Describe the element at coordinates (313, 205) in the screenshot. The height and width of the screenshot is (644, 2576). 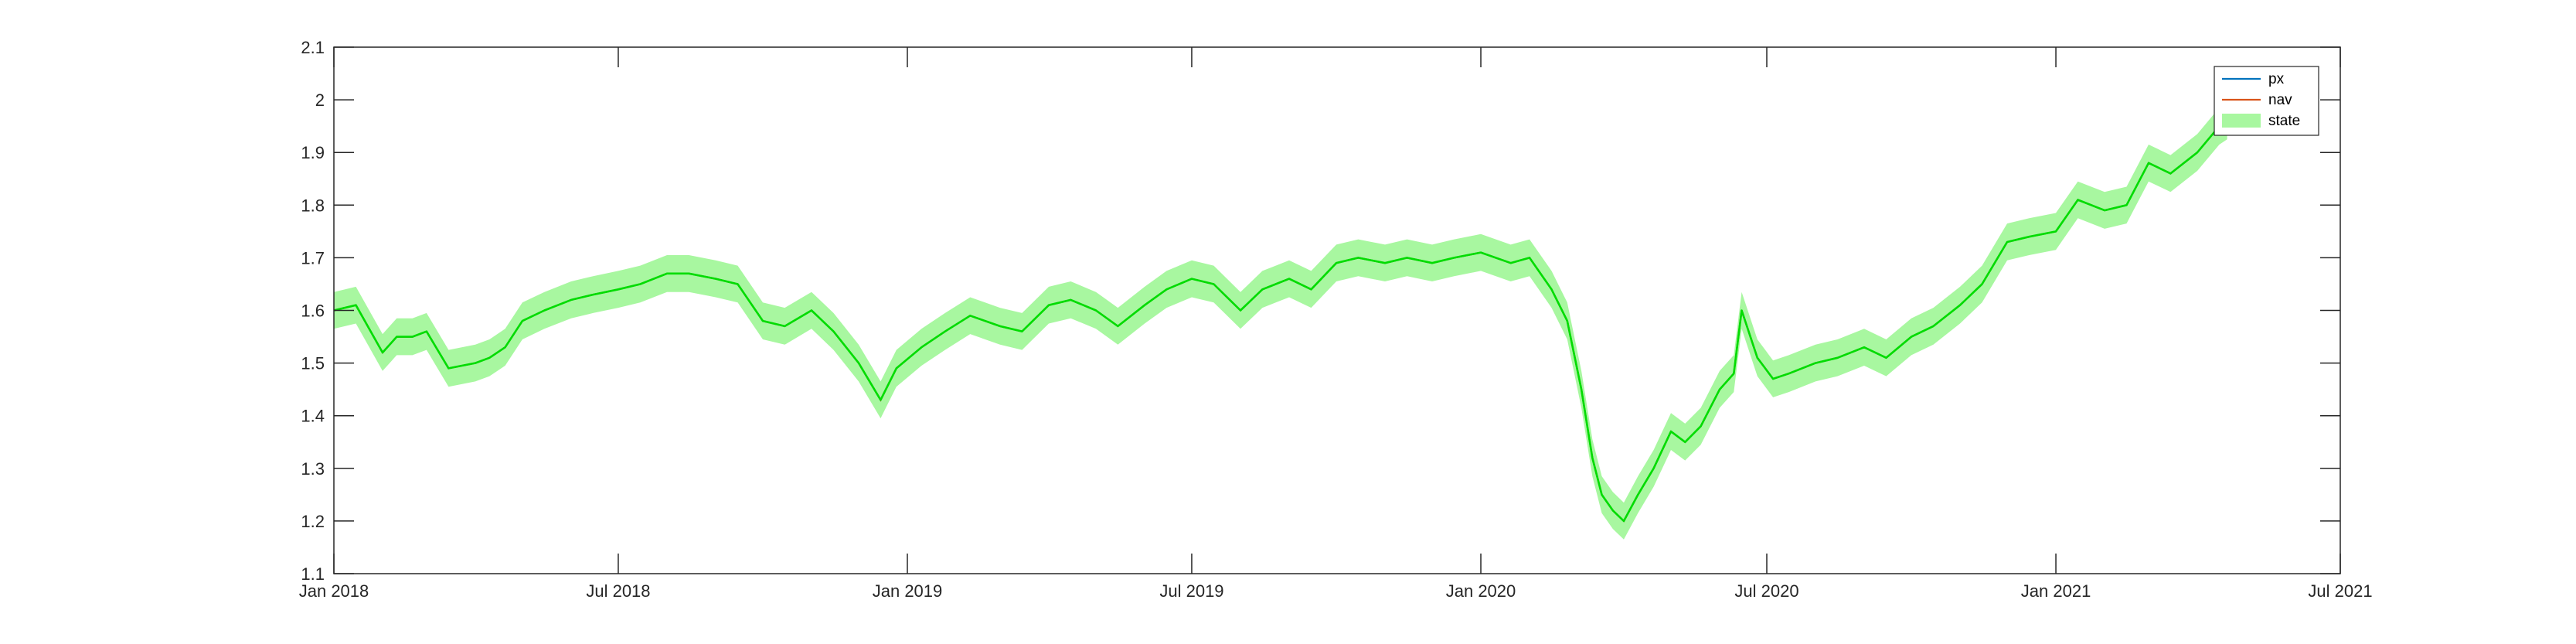
I see `y-tick-label: 1.8` at that location.